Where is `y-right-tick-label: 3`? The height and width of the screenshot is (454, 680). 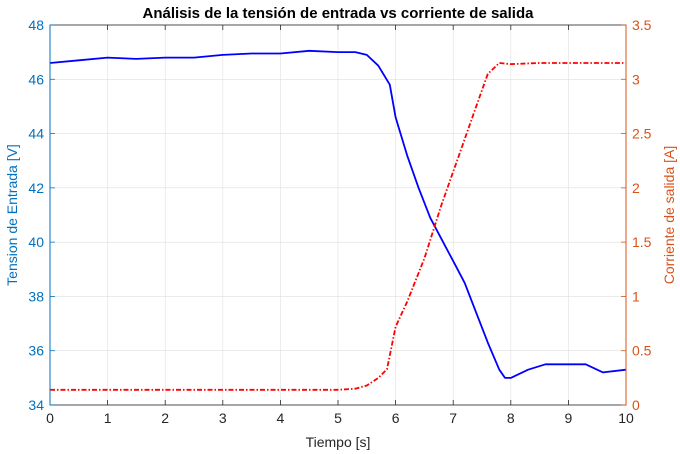 y-right-tick-label: 3 is located at coordinates (636, 79).